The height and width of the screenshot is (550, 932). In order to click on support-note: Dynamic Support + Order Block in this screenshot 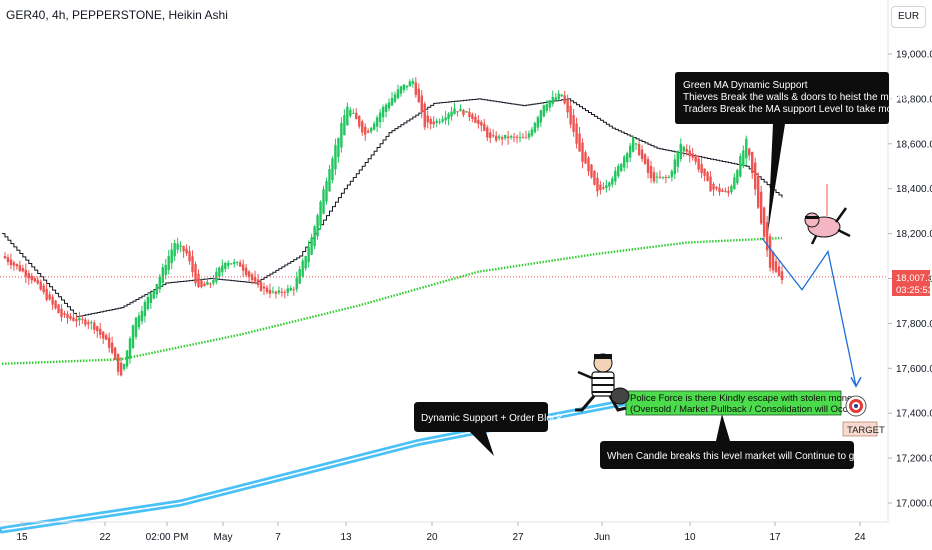, I will do `click(492, 418)`.